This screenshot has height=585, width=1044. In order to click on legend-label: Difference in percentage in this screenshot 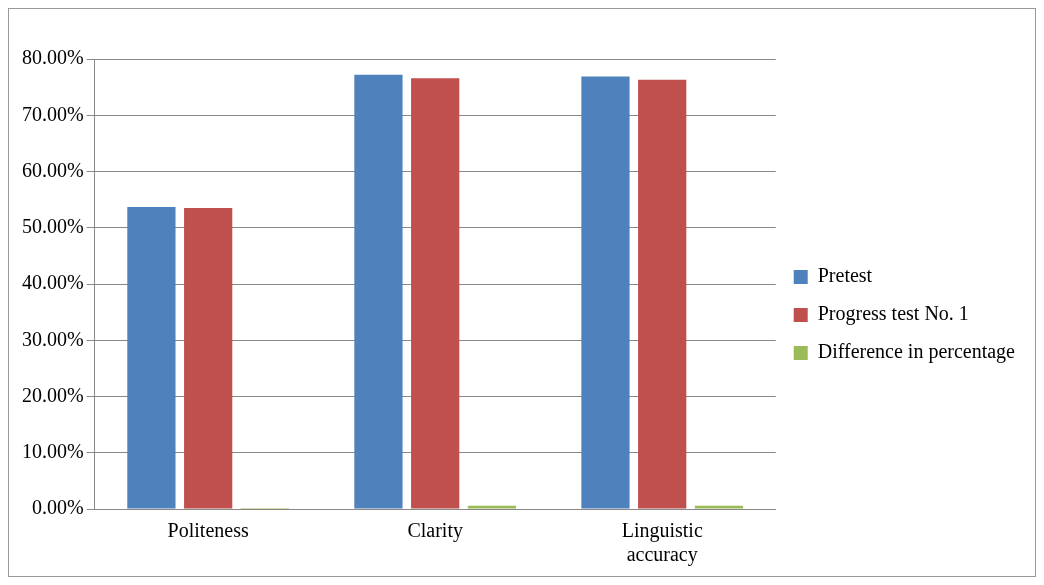, I will do `click(916, 352)`.